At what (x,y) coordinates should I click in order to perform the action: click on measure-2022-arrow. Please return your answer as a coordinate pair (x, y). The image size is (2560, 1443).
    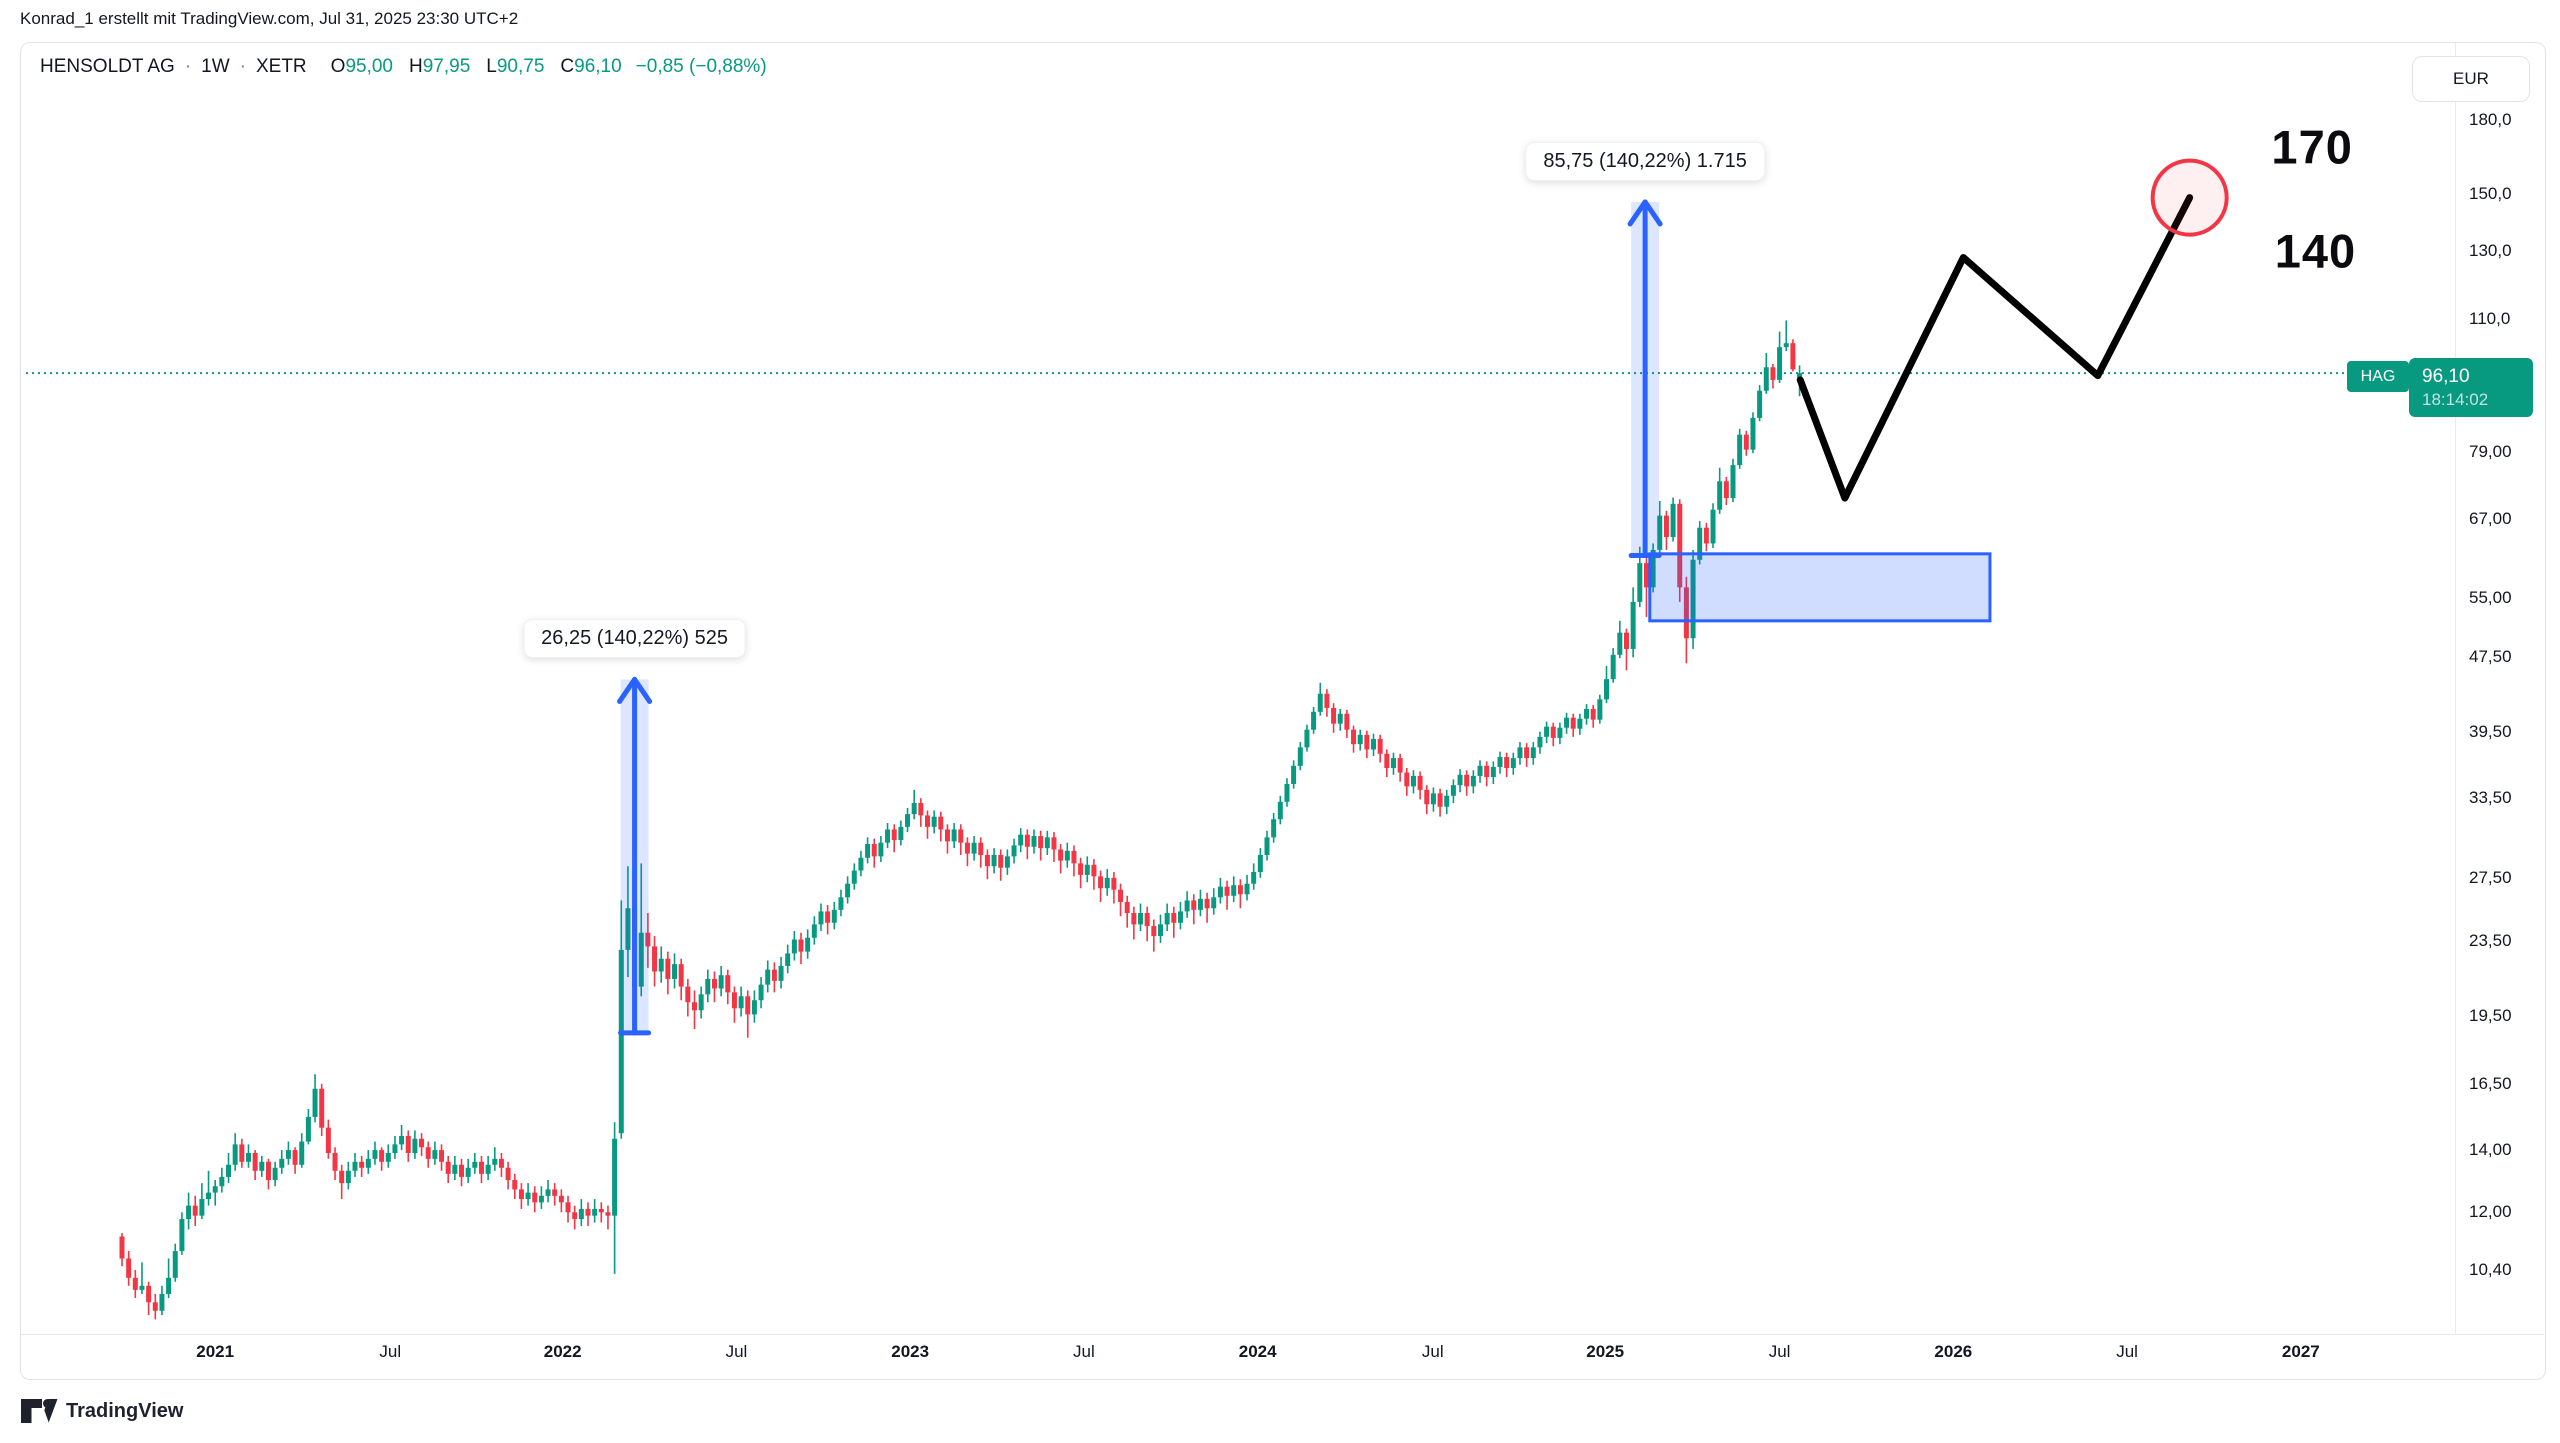
    Looking at the image, I should click on (635, 856).